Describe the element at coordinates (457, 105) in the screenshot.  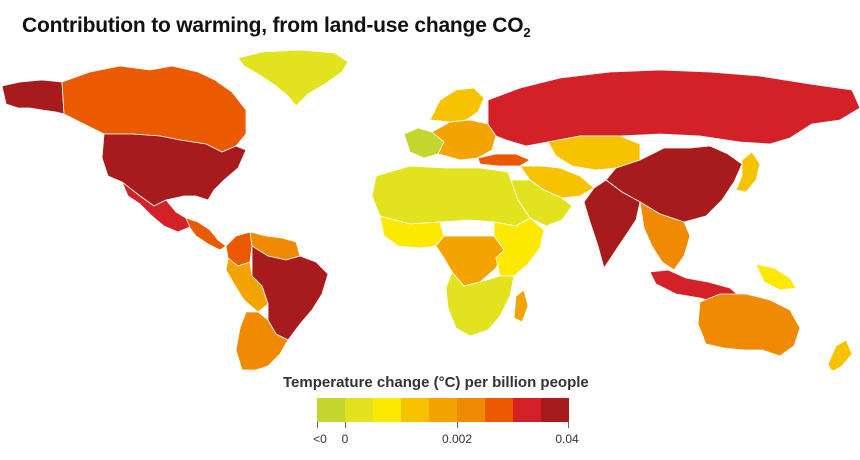
I see `region-scandinavia` at that location.